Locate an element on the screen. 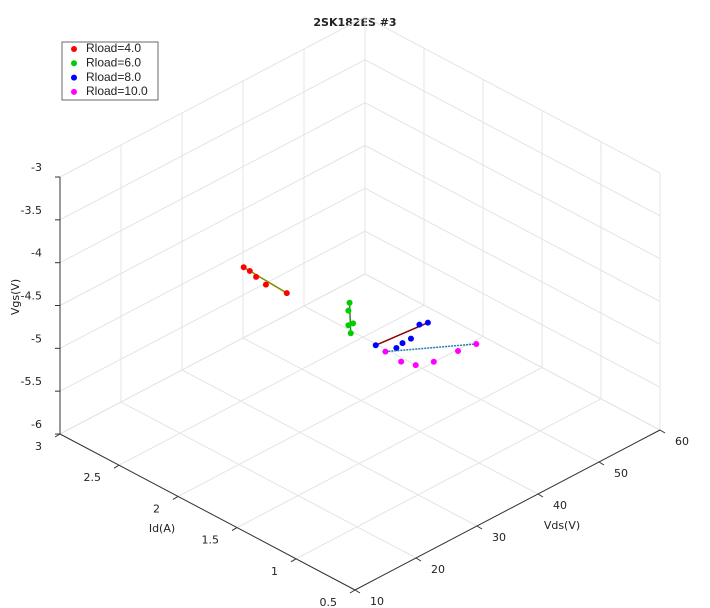  legend-box is located at coordinates (110, 71).